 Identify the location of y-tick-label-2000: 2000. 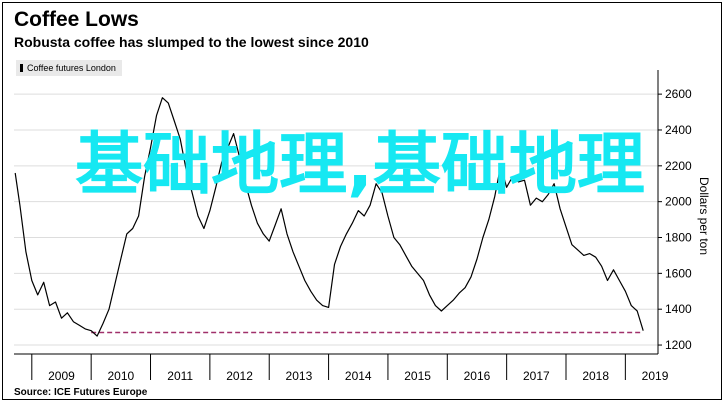
(678, 202).